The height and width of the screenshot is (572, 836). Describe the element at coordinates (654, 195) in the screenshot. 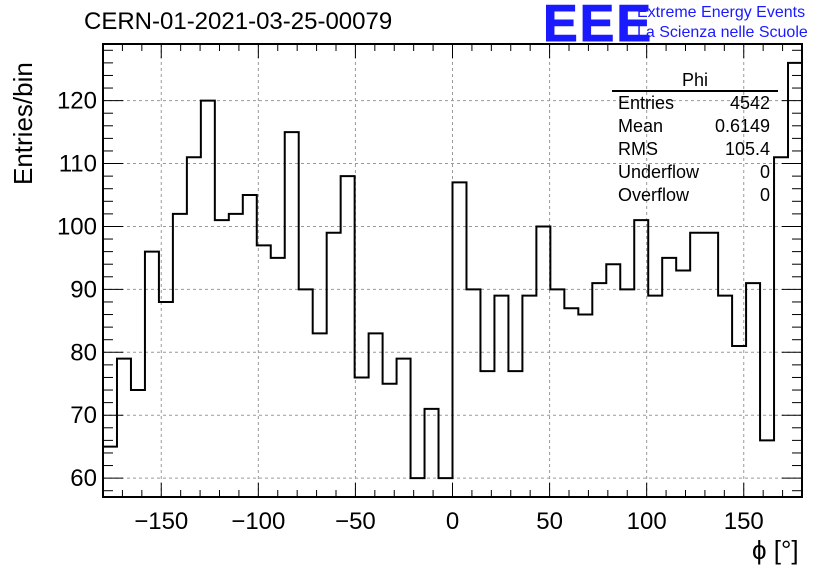

I see `stats-label: Overflow` at that location.